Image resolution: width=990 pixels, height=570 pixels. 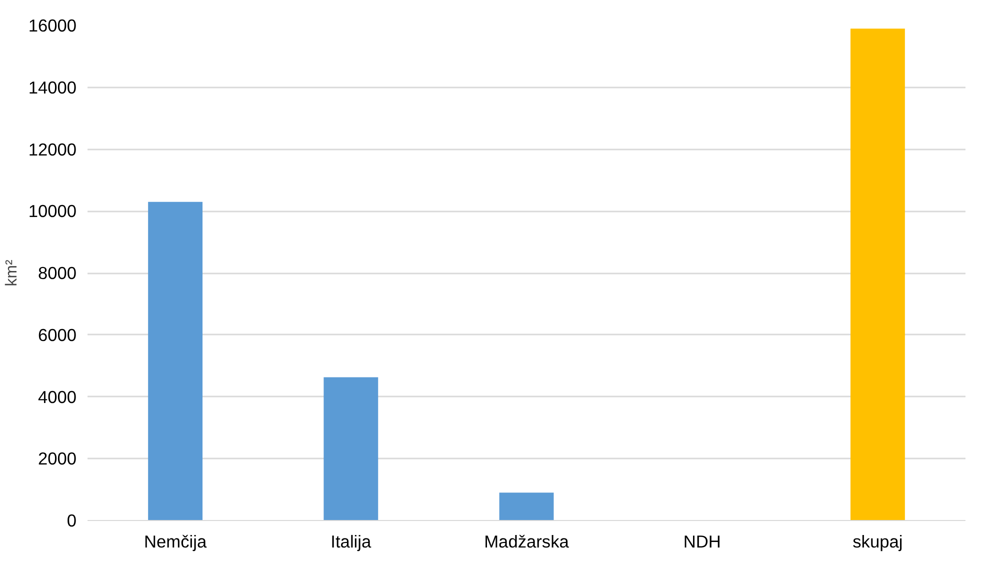 I want to click on y-axis-title: km², so click(x=11, y=272).